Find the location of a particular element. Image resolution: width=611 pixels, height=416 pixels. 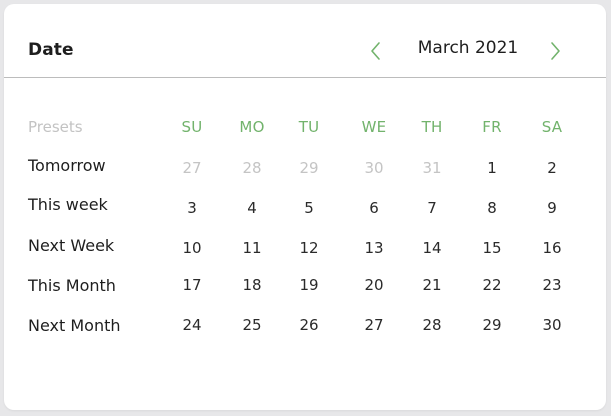

picker-title: Date is located at coordinates (51, 50).